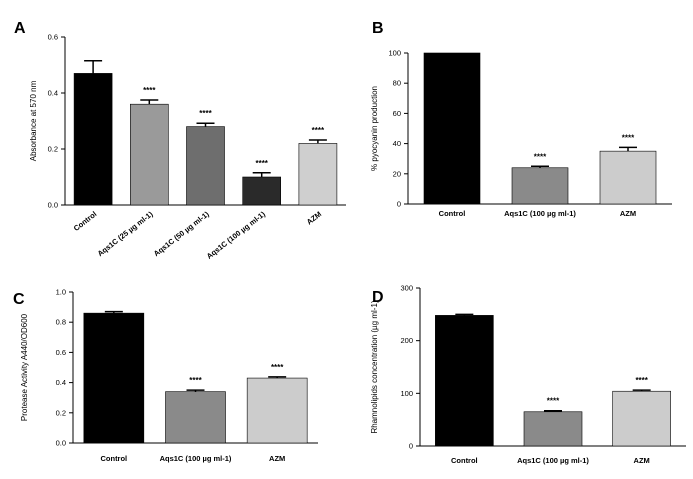 This screenshot has width=693, height=479. I want to click on y-tick-label: 0.8, so click(61, 322).